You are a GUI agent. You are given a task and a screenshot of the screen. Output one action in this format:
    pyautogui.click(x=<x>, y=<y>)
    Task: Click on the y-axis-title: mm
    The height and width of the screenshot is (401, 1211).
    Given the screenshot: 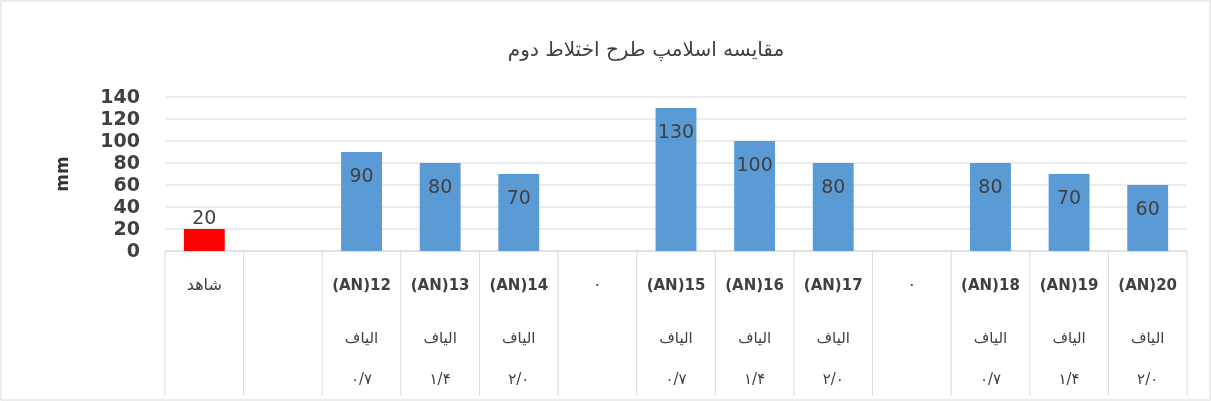 What is the action you would take?
    pyautogui.click(x=62, y=174)
    